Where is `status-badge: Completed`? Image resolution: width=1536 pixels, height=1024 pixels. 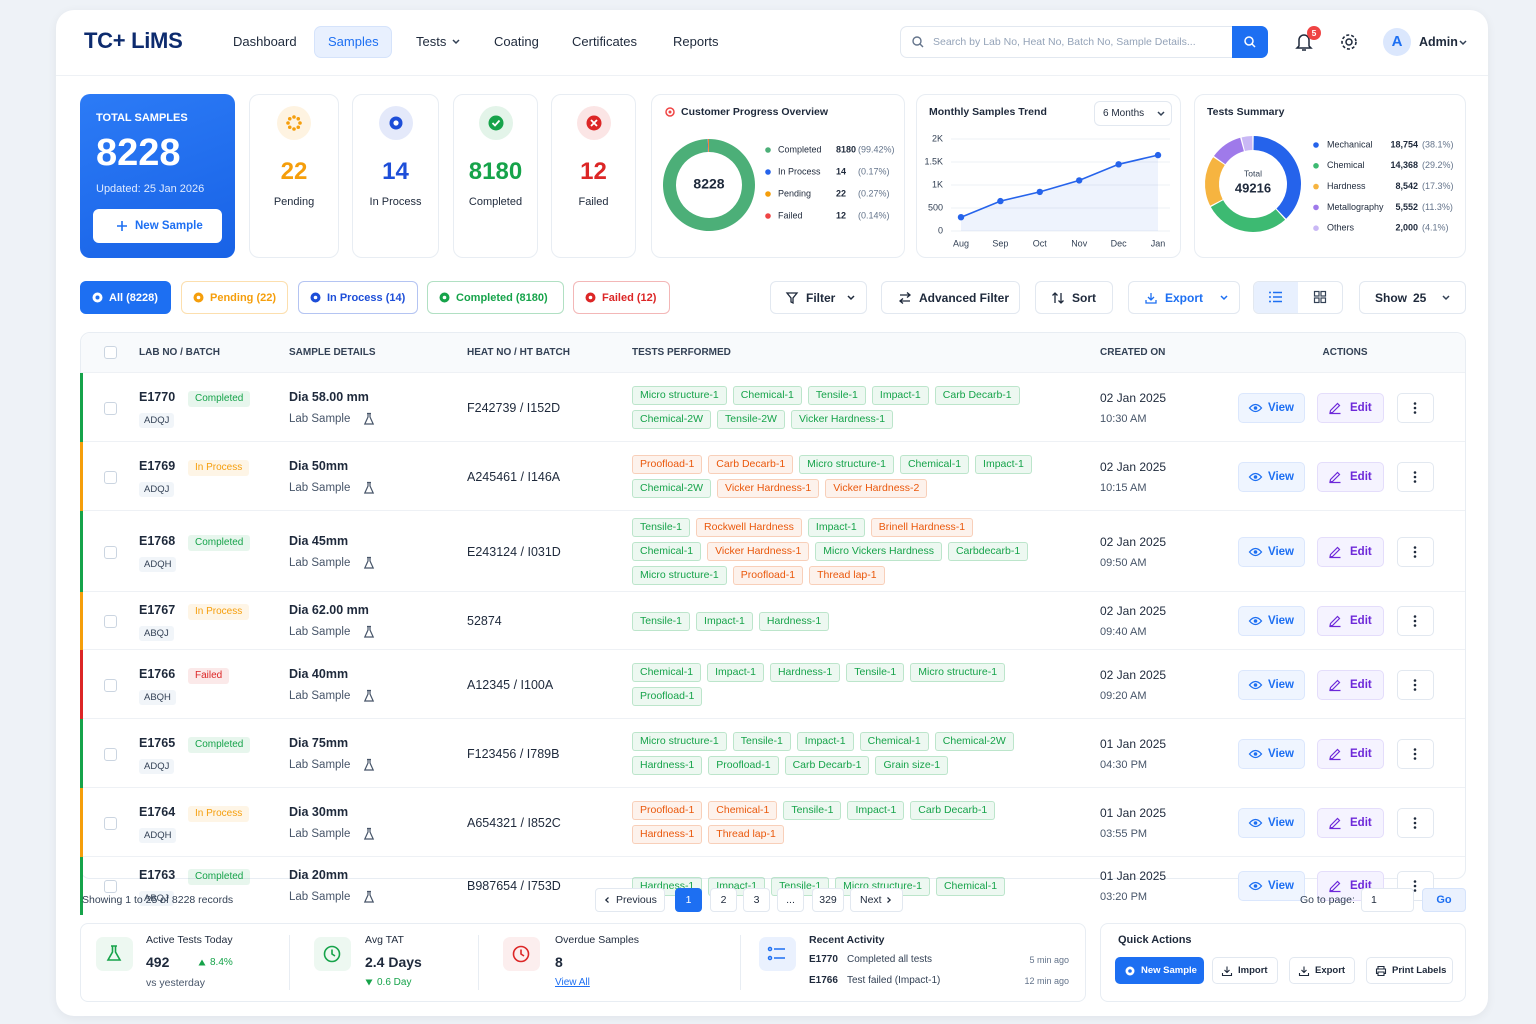
status-badge: Completed is located at coordinates (219, 398).